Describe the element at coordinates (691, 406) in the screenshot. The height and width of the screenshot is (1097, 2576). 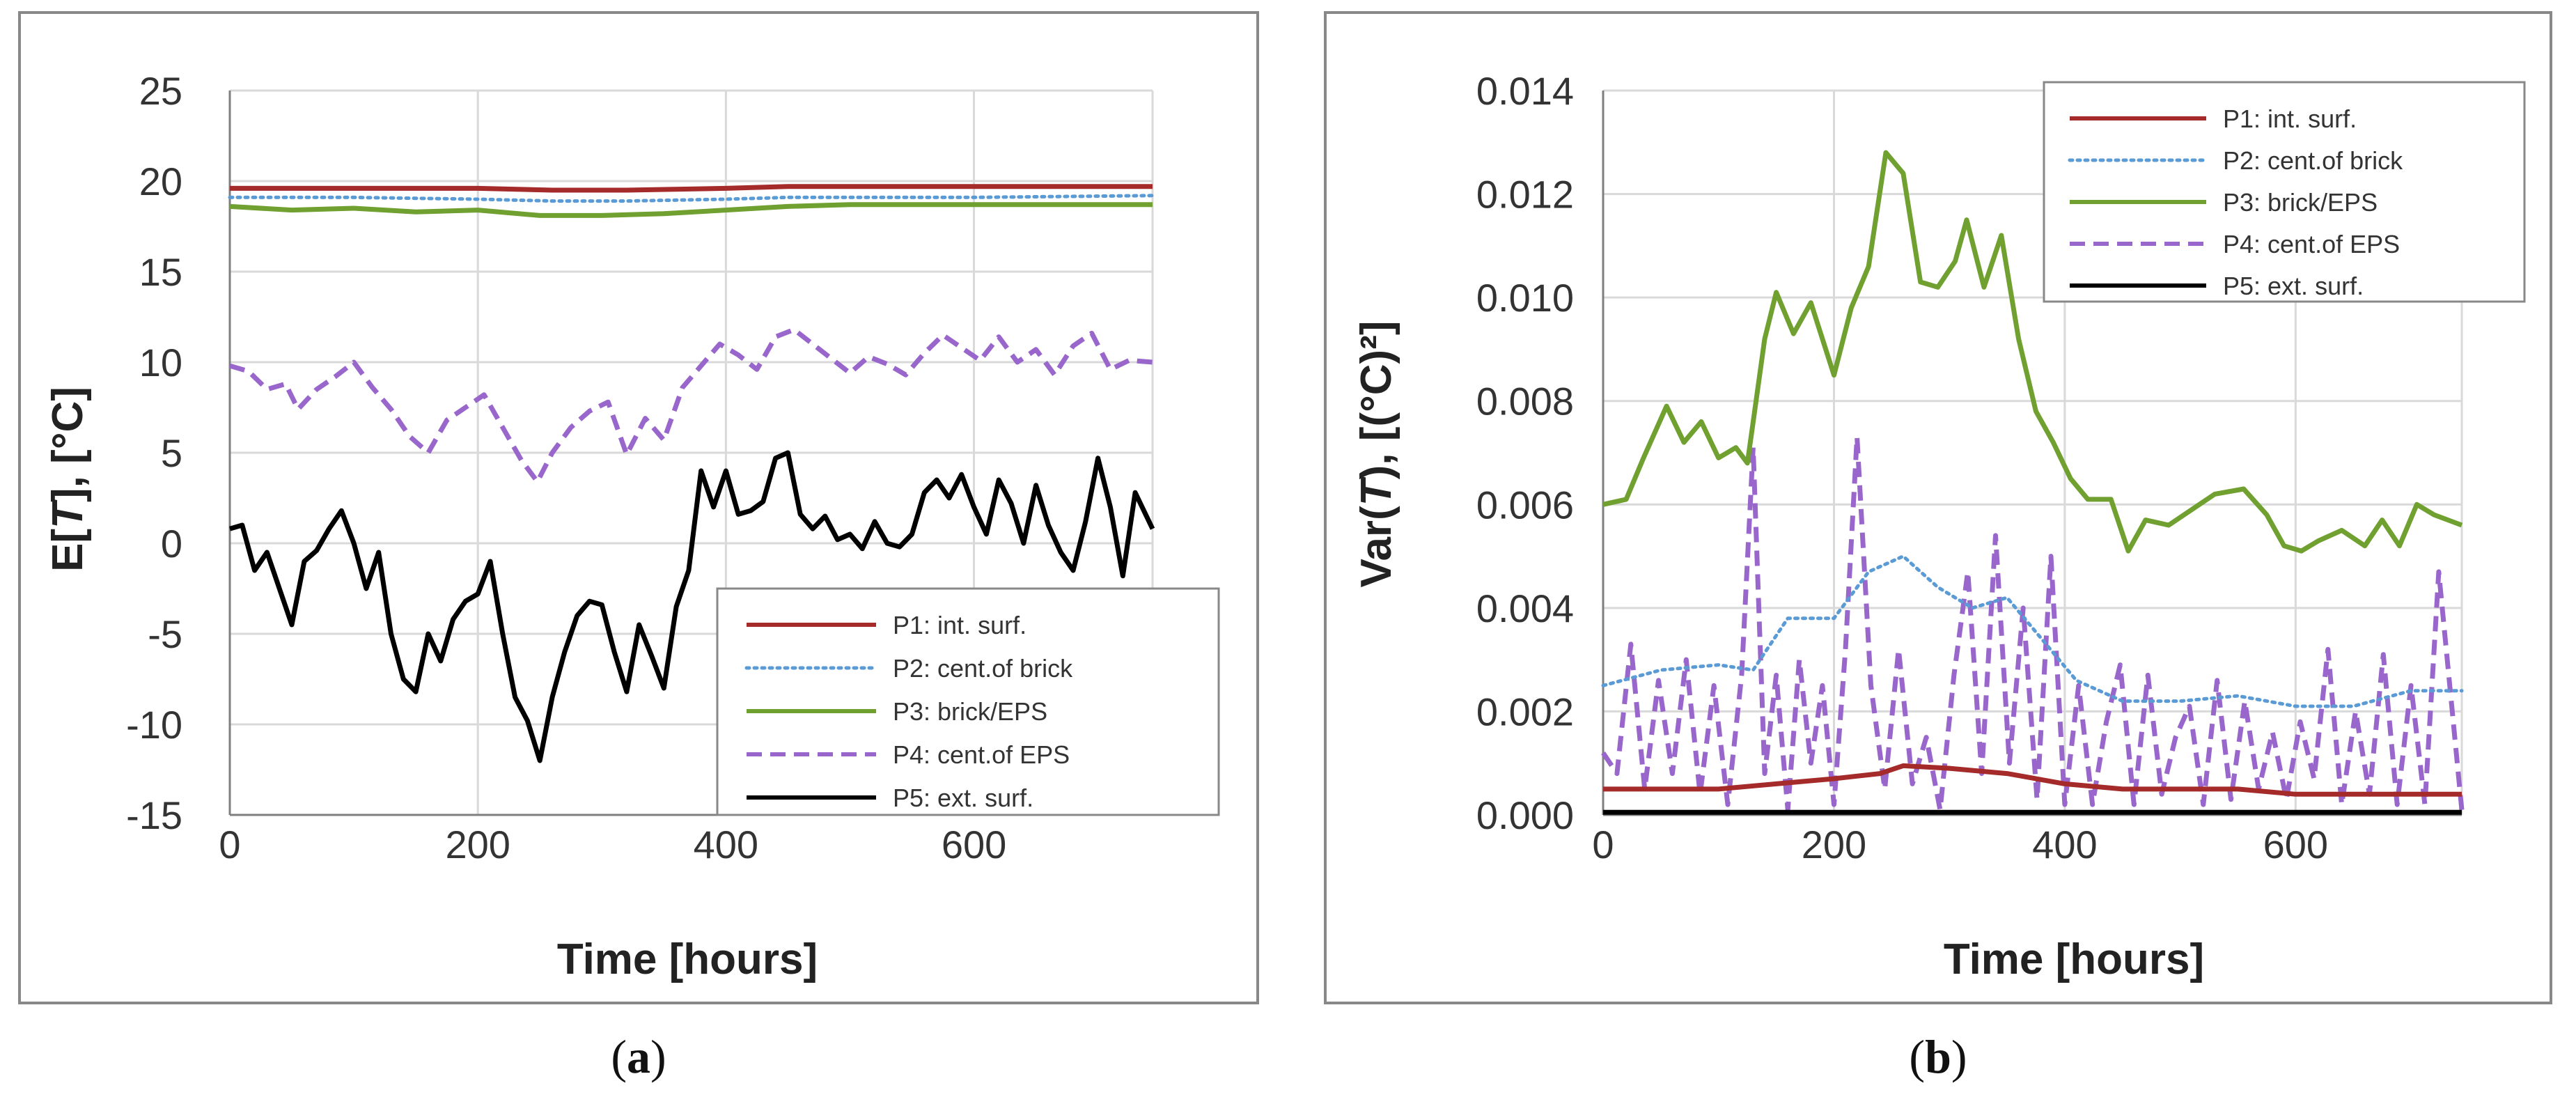
I see `chart-a-series-p4-line` at that location.